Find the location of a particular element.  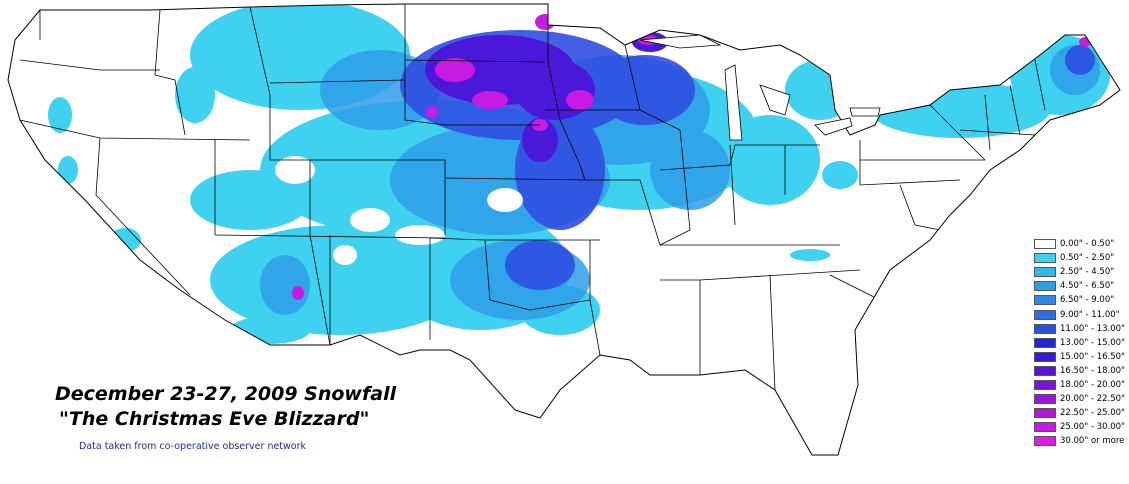

legend-item: 18.00" - 20.00" is located at coordinates (1079, 385).